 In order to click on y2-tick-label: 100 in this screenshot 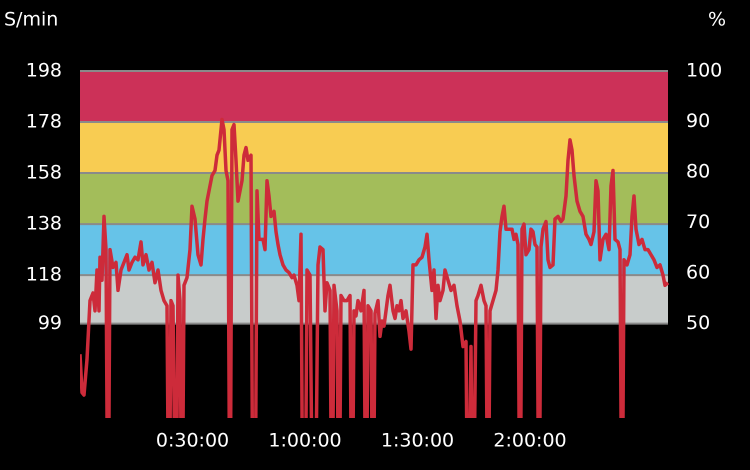, I will do `click(704, 71)`.